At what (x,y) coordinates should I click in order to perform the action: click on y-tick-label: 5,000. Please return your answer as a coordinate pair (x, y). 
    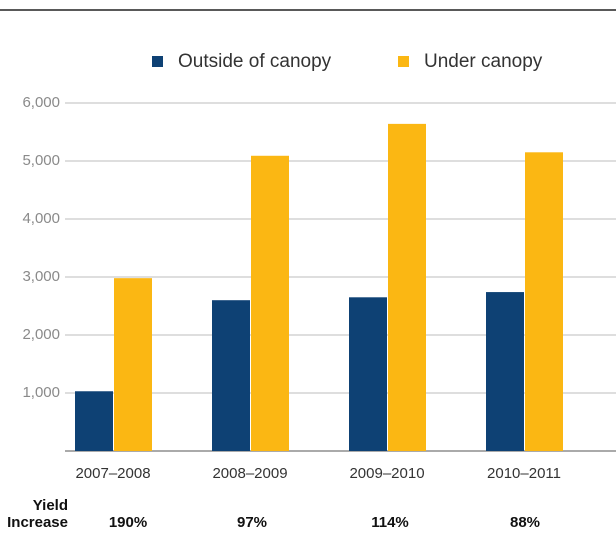
    Looking at the image, I should click on (41, 160).